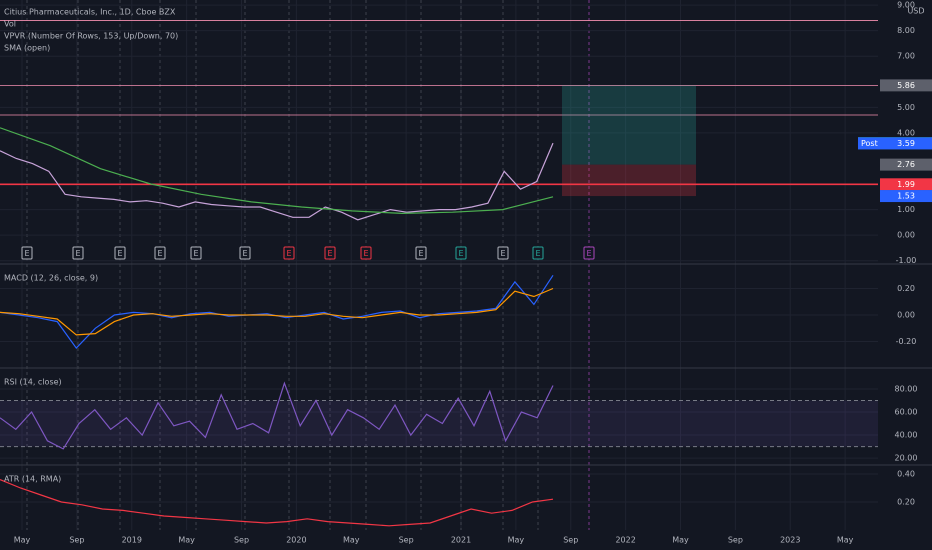 The image size is (932, 550). What do you see at coordinates (906, 30) in the screenshot?
I see `y-tick-label: 8.00` at bounding box center [906, 30].